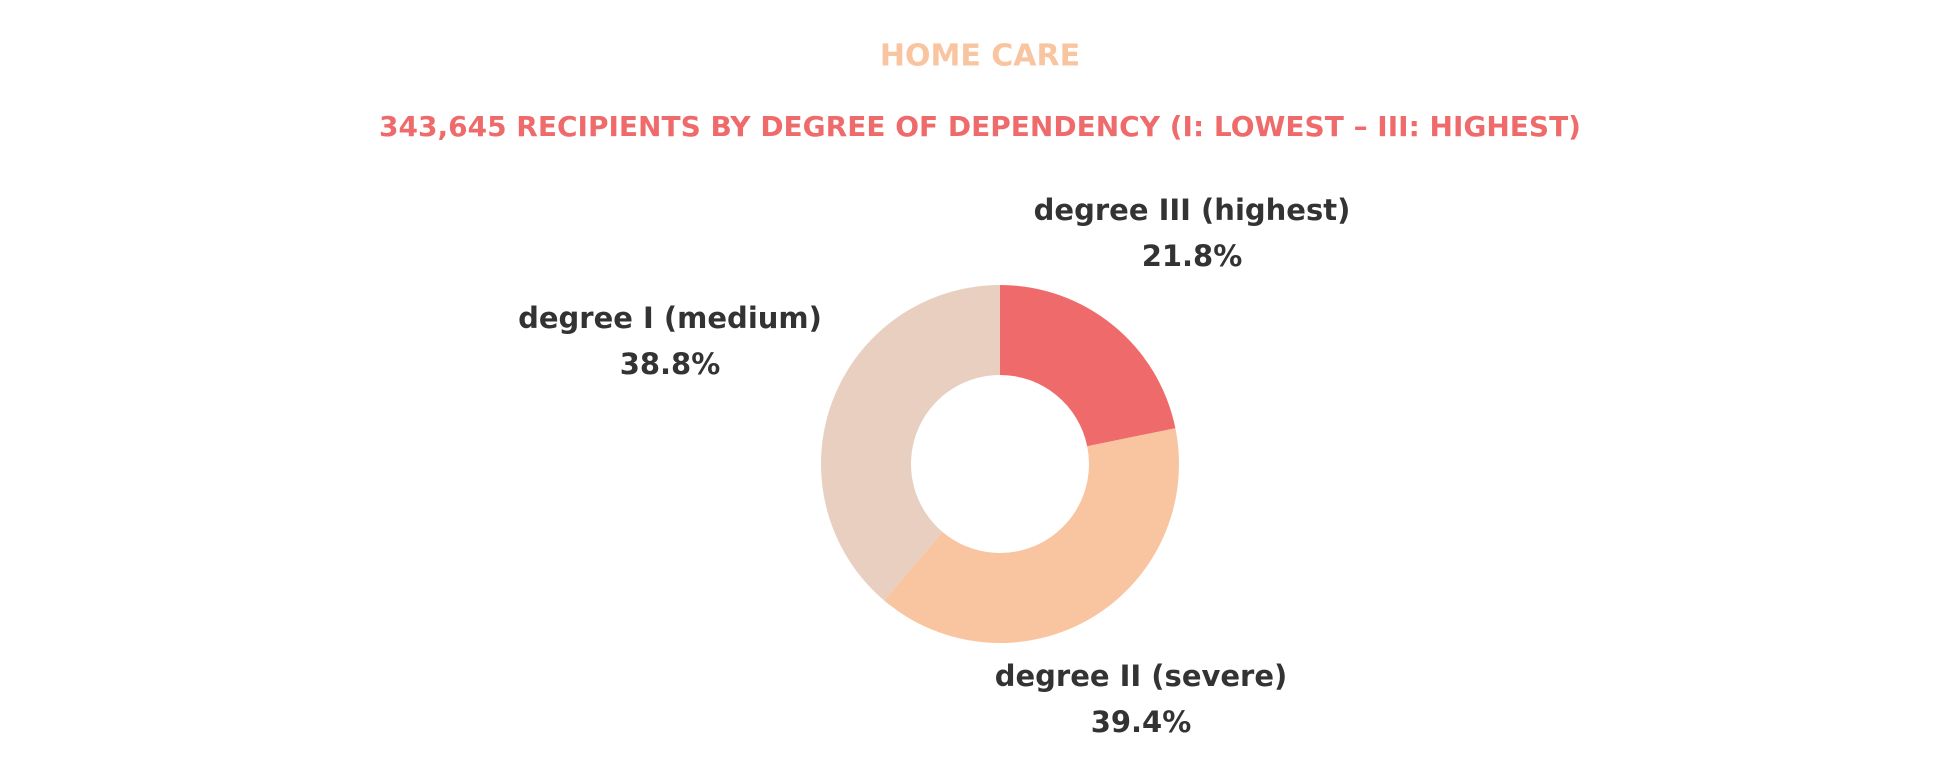 The width and height of the screenshot is (1952, 762). I want to click on slice-value-label: 38.8%, so click(670, 364).